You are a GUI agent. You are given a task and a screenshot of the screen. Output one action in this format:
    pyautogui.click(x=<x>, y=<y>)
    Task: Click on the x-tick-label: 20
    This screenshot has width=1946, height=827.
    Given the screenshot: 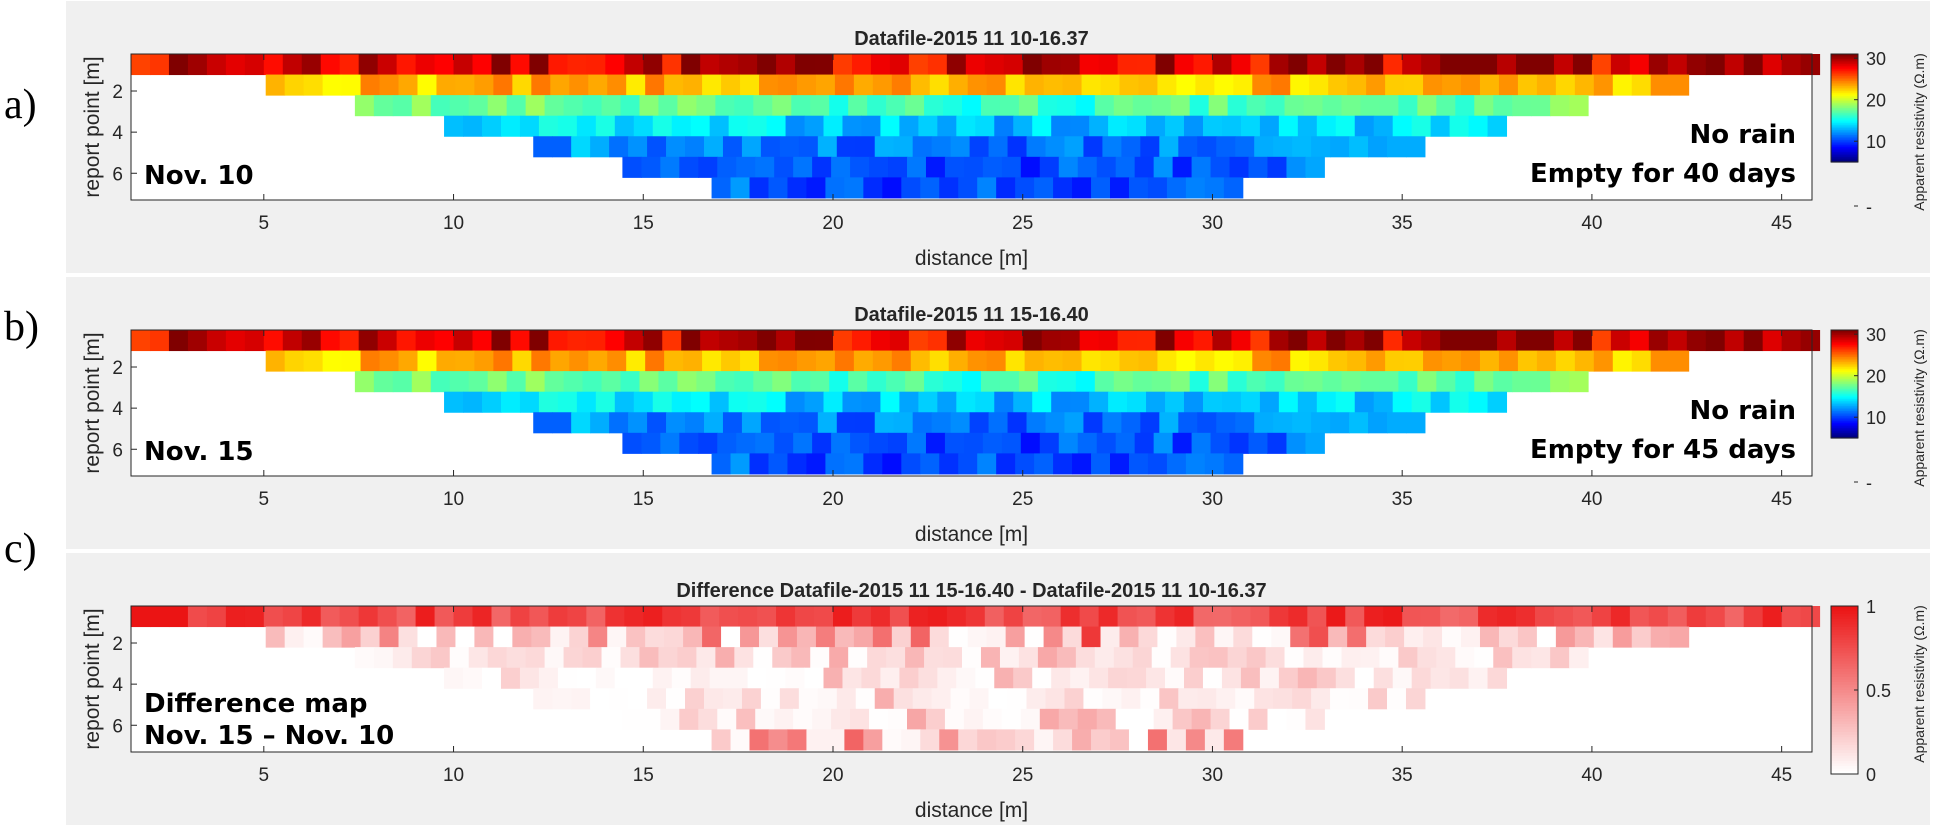 What is the action you would take?
    pyautogui.click(x=832, y=499)
    